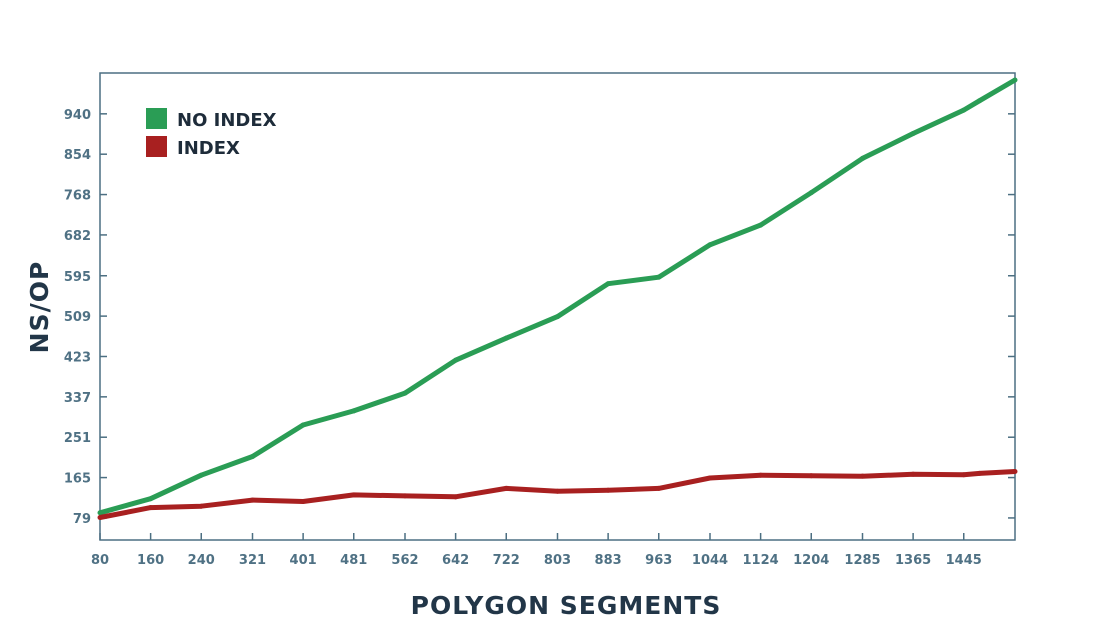 The height and width of the screenshot is (640, 1100). Describe the element at coordinates (353, 560) in the screenshot. I see `x-tick-label-481: 481` at that location.